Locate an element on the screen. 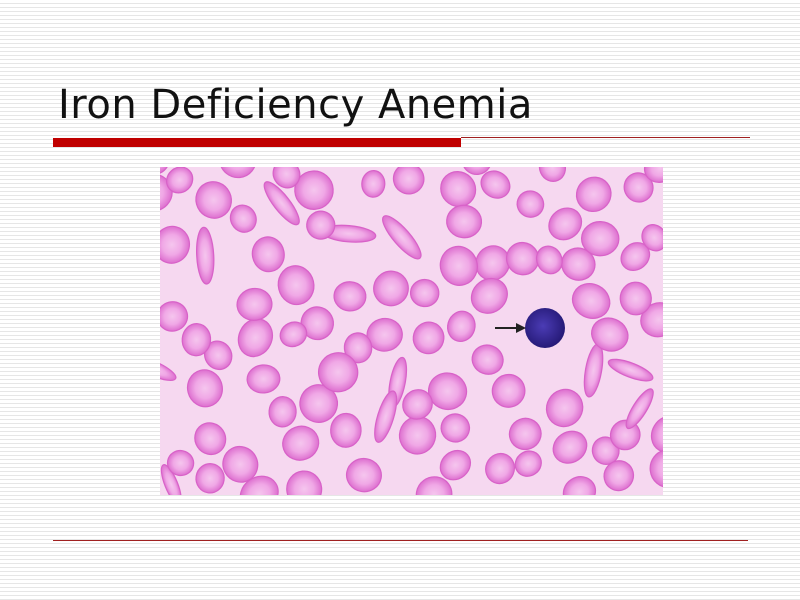 Image resolution: width=800 pixels, height=600 pixels. title-underline is located at coordinates (257, 142).